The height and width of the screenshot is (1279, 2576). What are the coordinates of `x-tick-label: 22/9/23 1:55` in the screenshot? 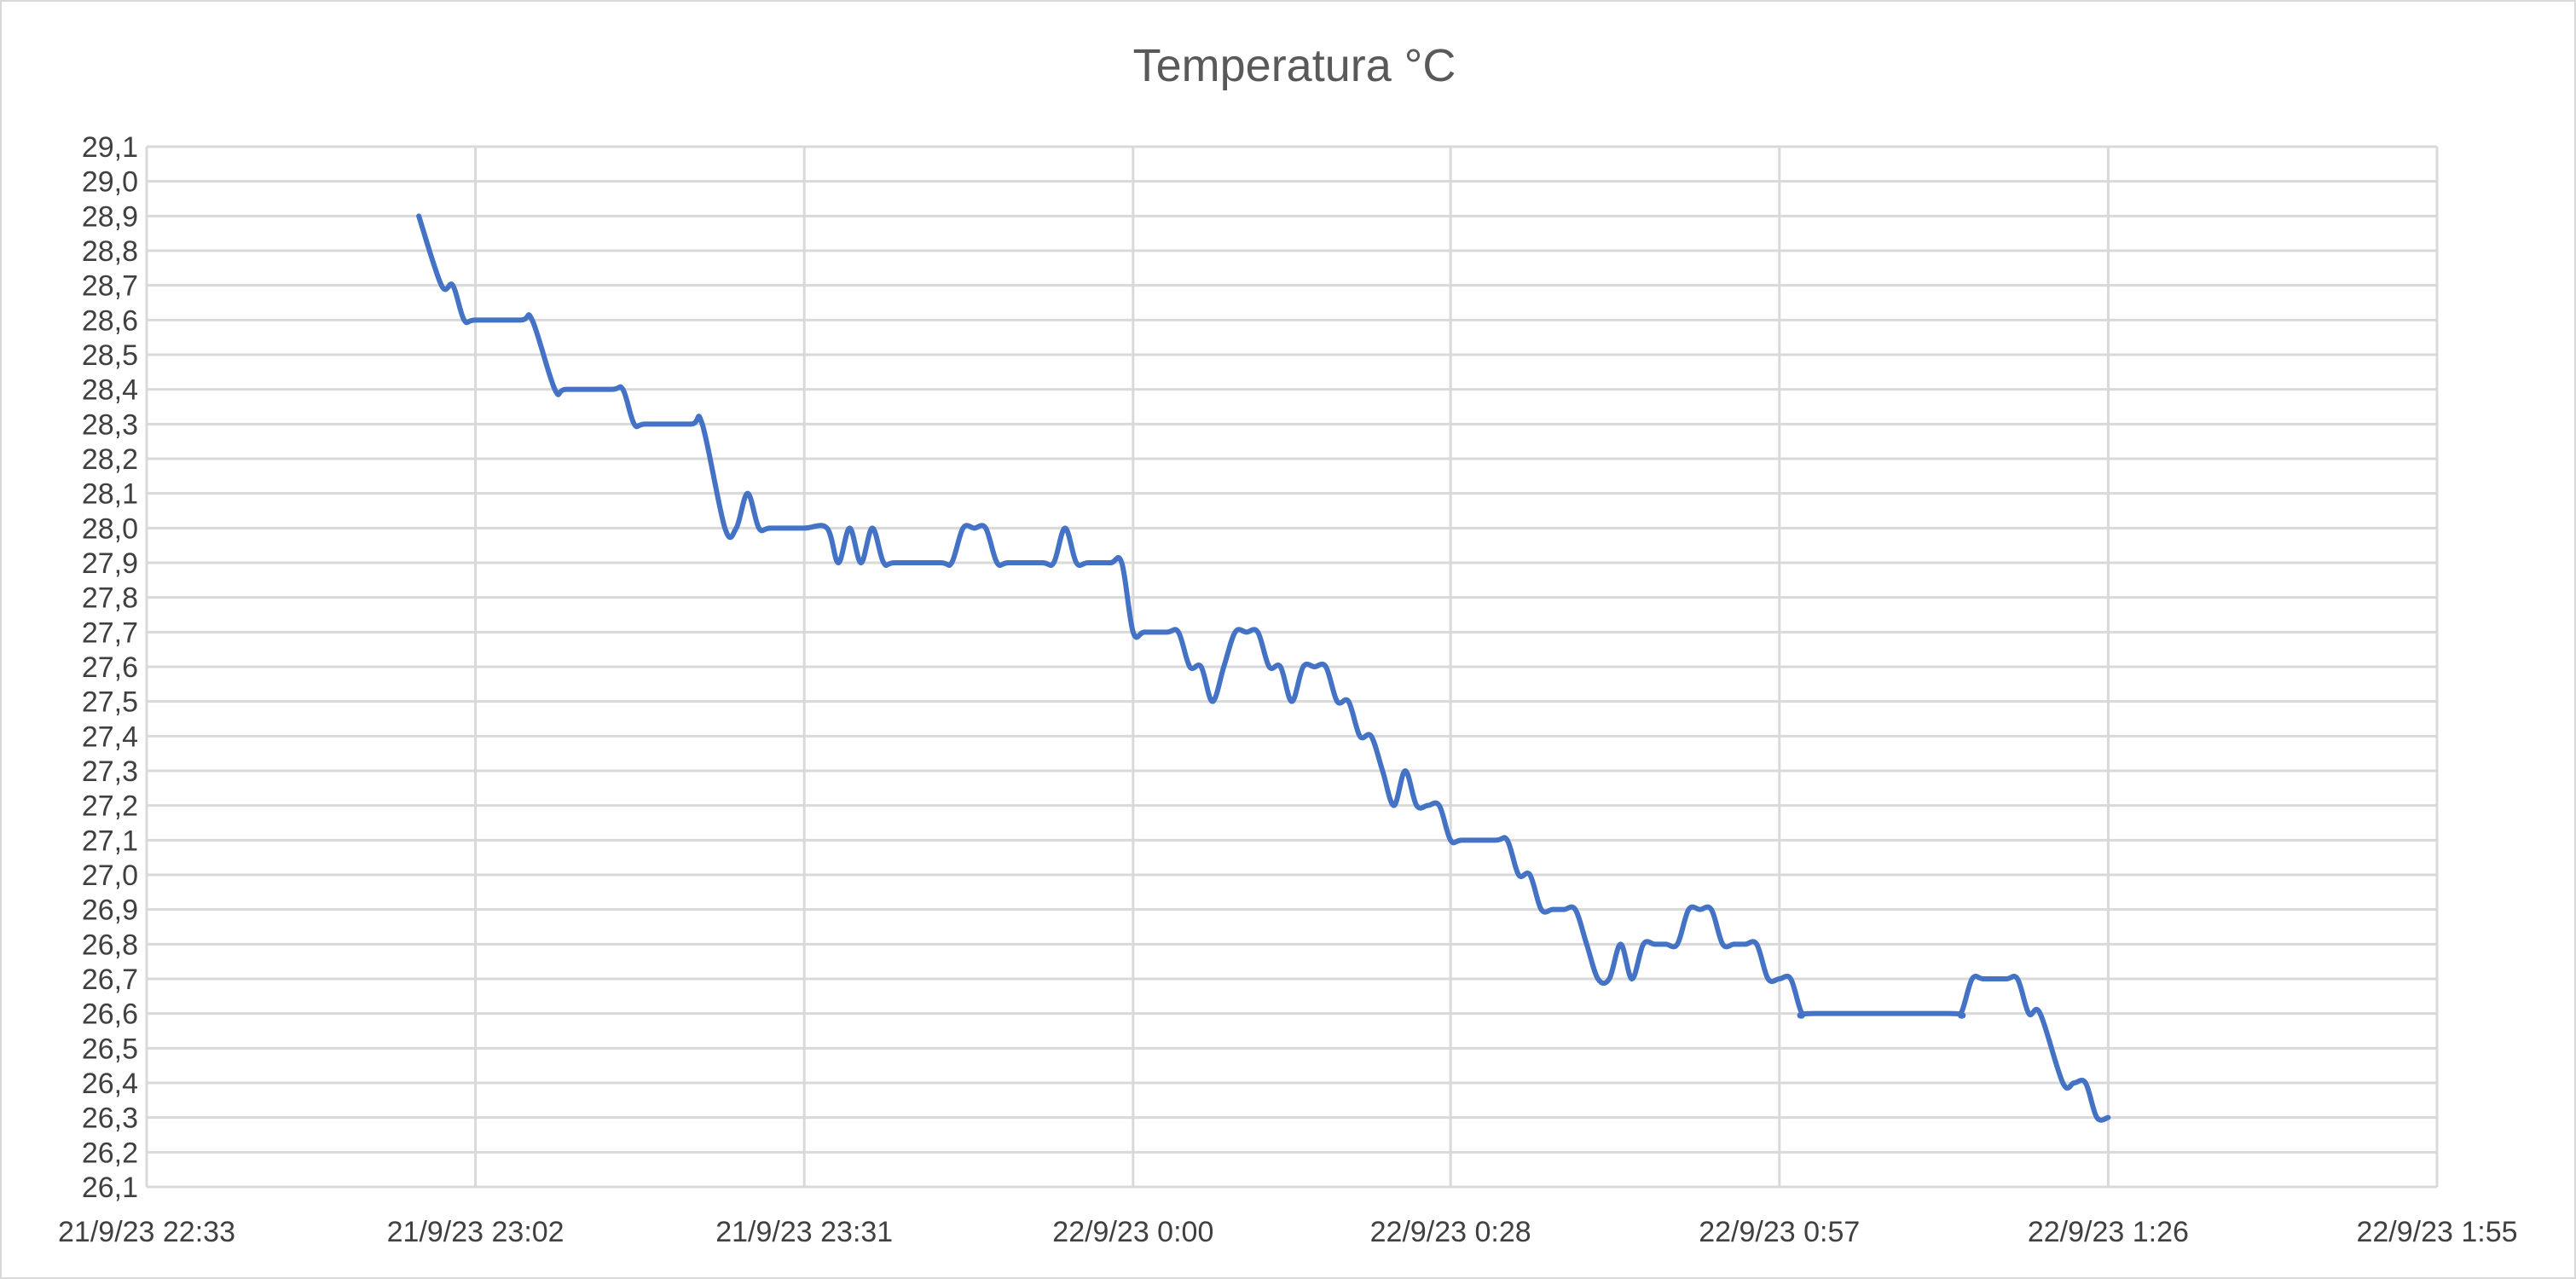 It's located at (2436, 1232).